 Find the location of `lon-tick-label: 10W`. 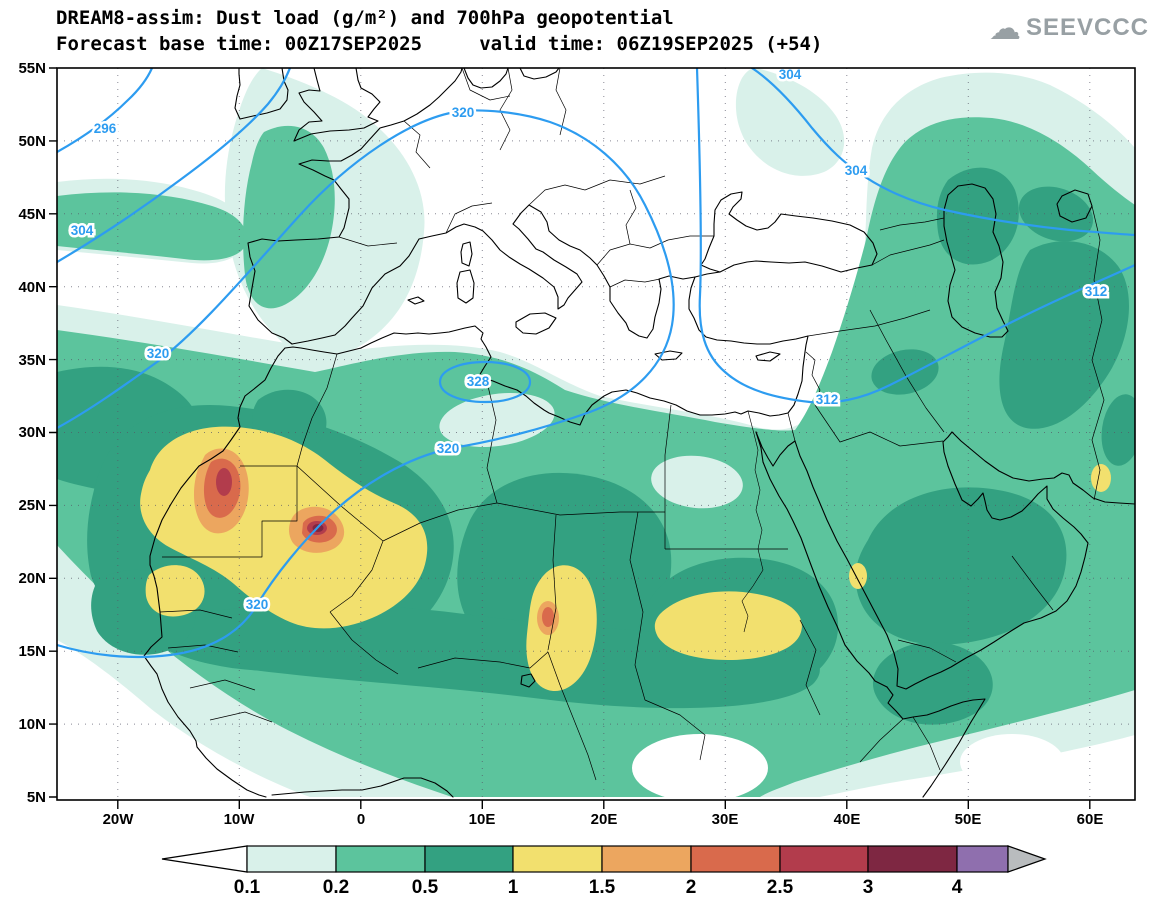

lon-tick-label: 10W is located at coordinates (240, 819).